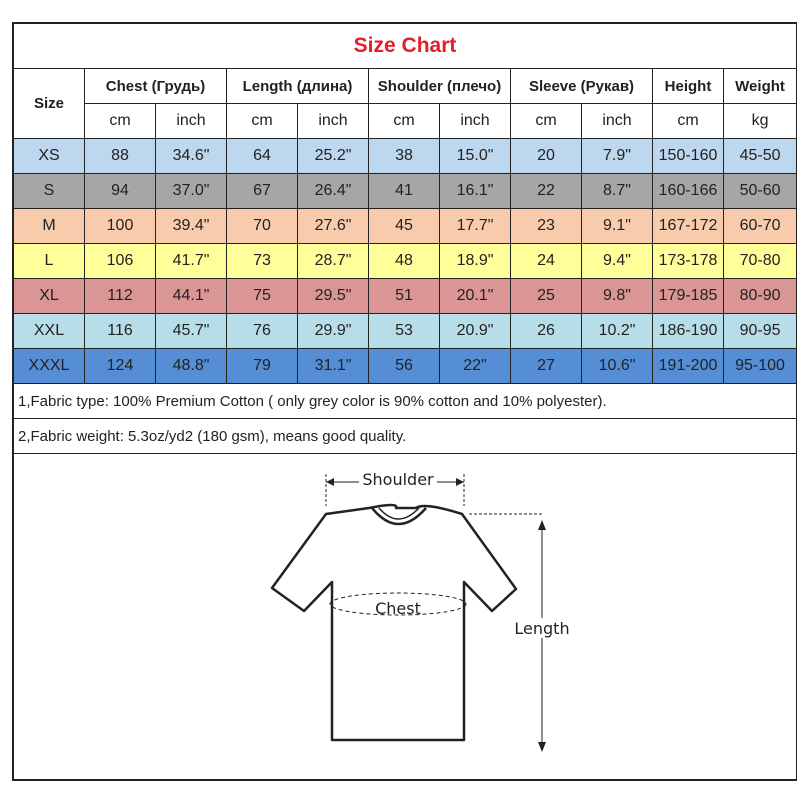 This screenshot has width=800, height=800. What do you see at coordinates (394, 622) in the screenshot?
I see `tshirt-outline` at bounding box center [394, 622].